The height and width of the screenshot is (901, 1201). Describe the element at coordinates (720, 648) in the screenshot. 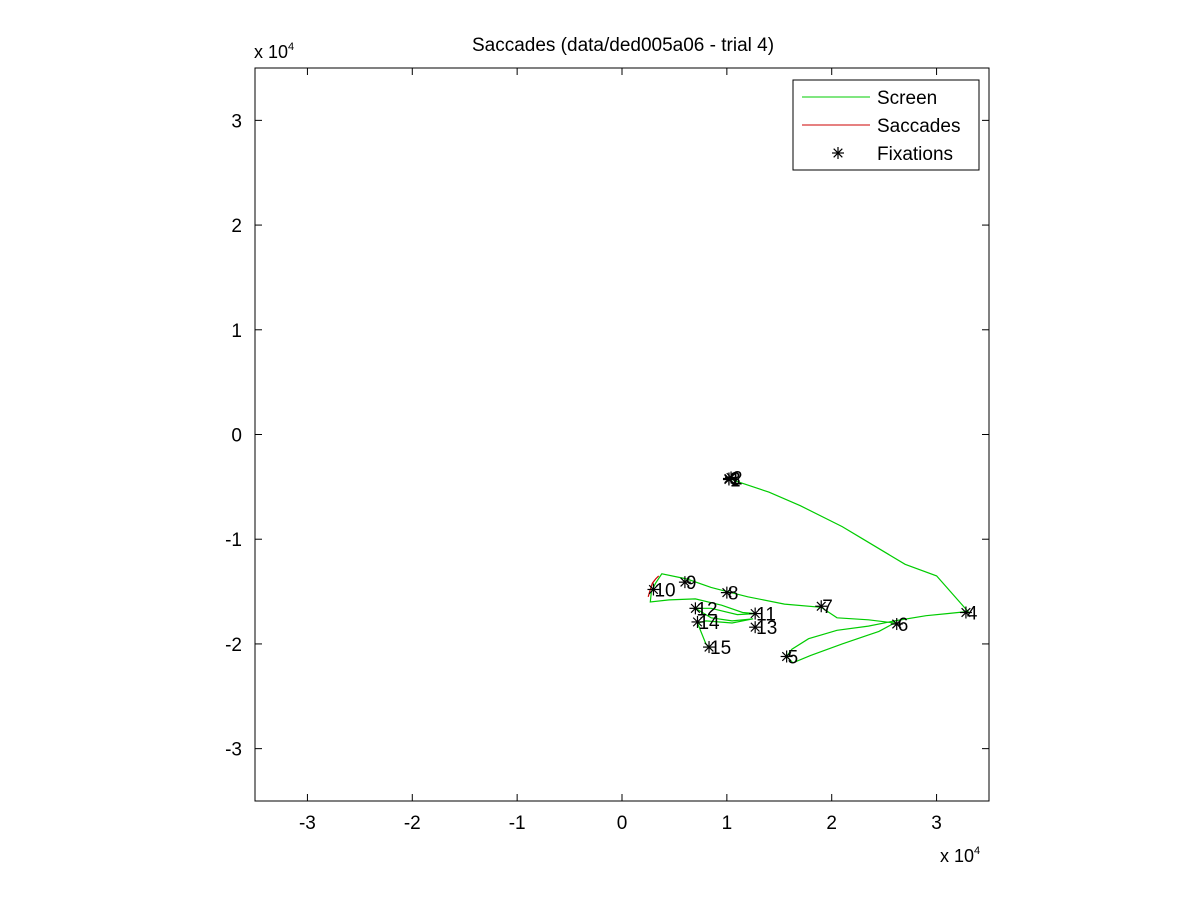

I see `fixation-label: 15` at that location.